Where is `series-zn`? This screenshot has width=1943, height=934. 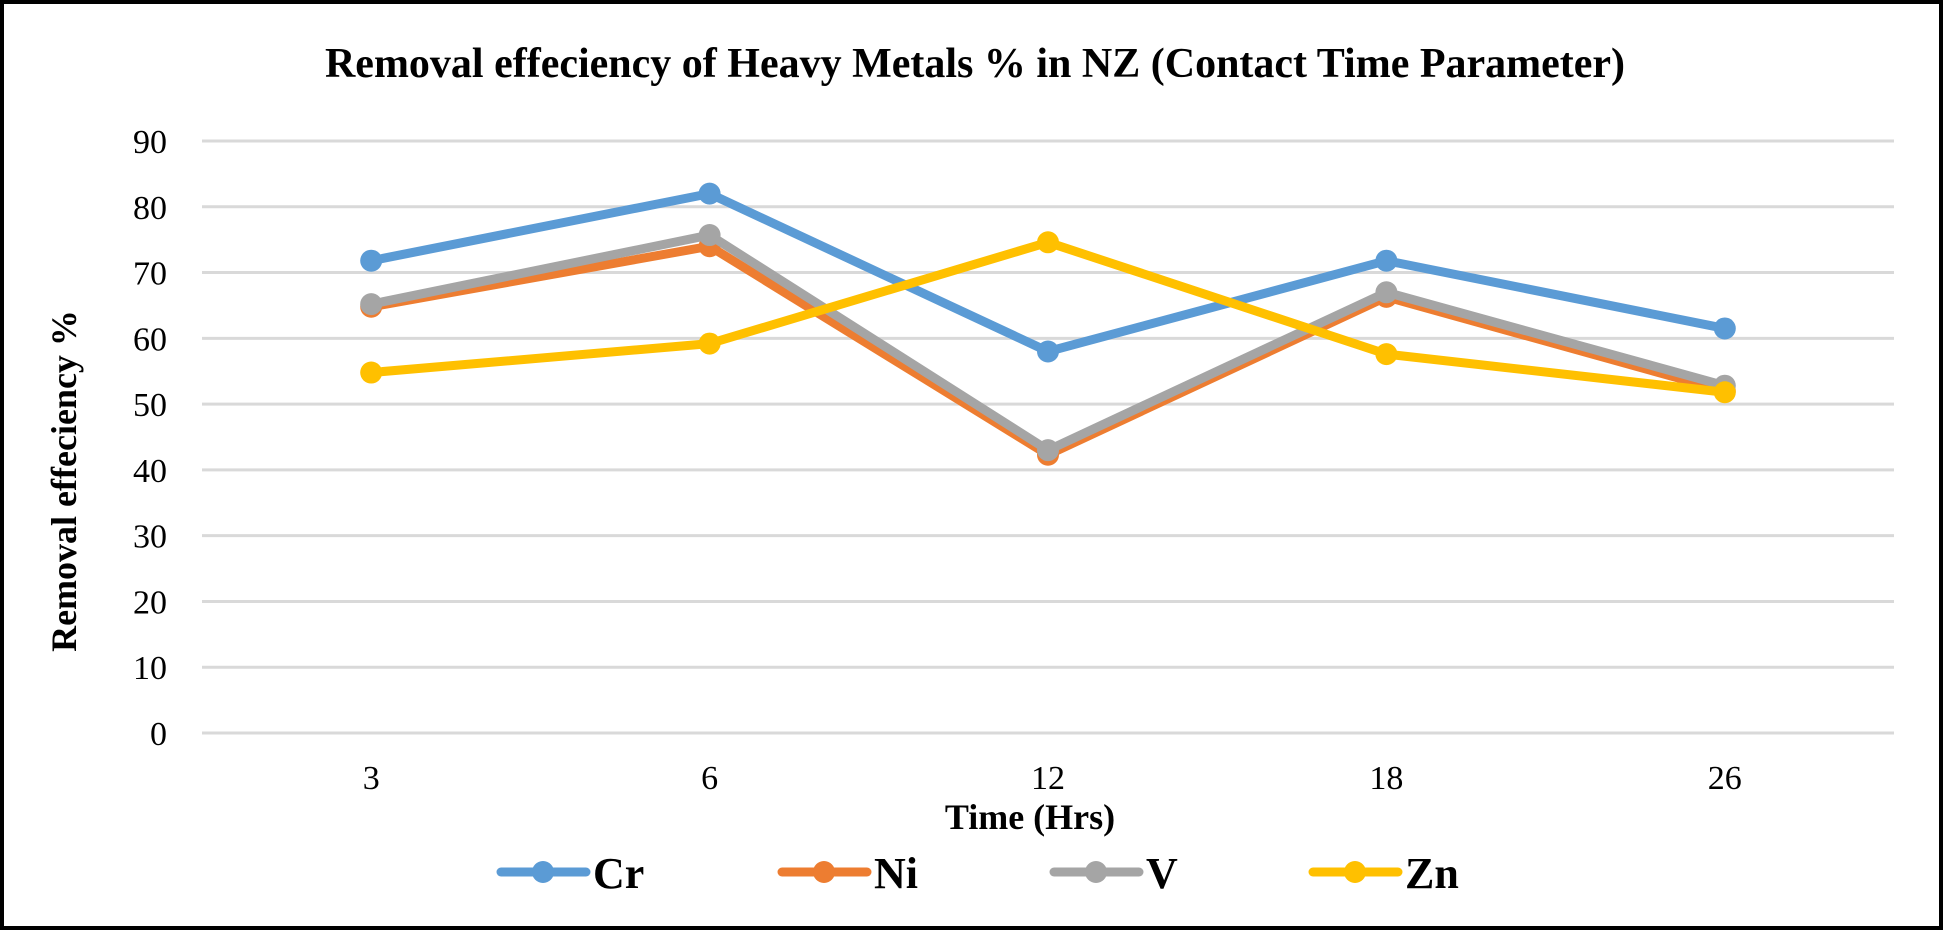 series-zn is located at coordinates (1048, 317).